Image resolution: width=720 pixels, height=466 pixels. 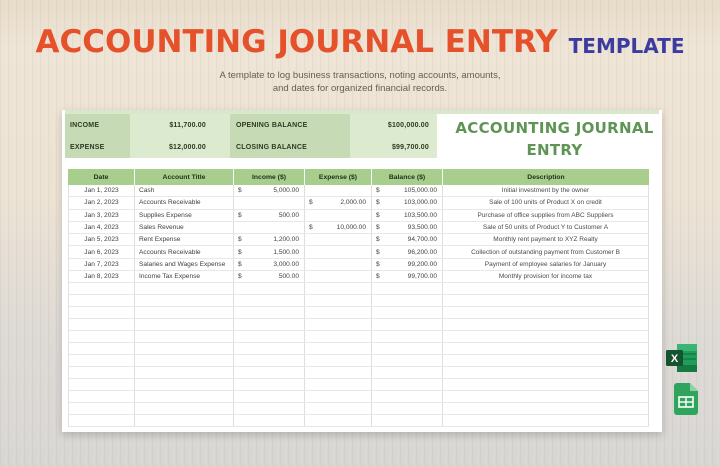 I want to click on amount: 1,200.00, so click(x=286, y=240).